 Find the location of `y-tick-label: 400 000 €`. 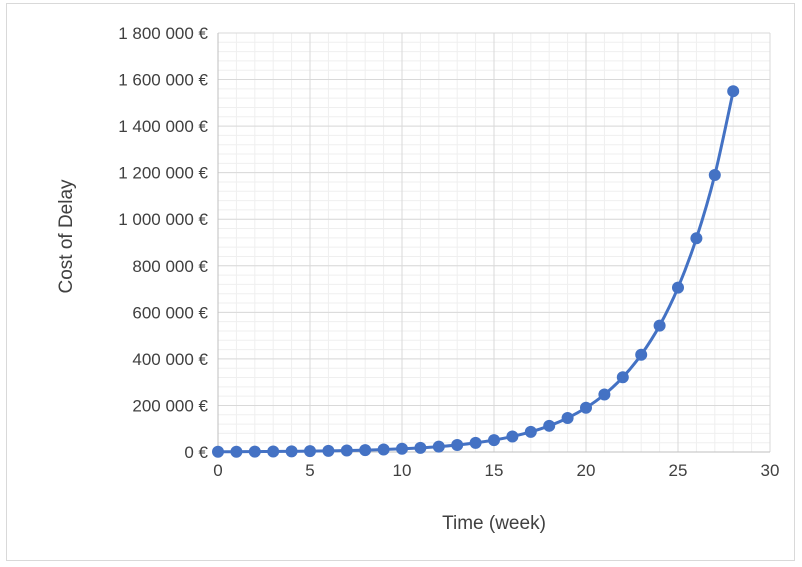

y-tick-label: 400 000 € is located at coordinates (170, 359).